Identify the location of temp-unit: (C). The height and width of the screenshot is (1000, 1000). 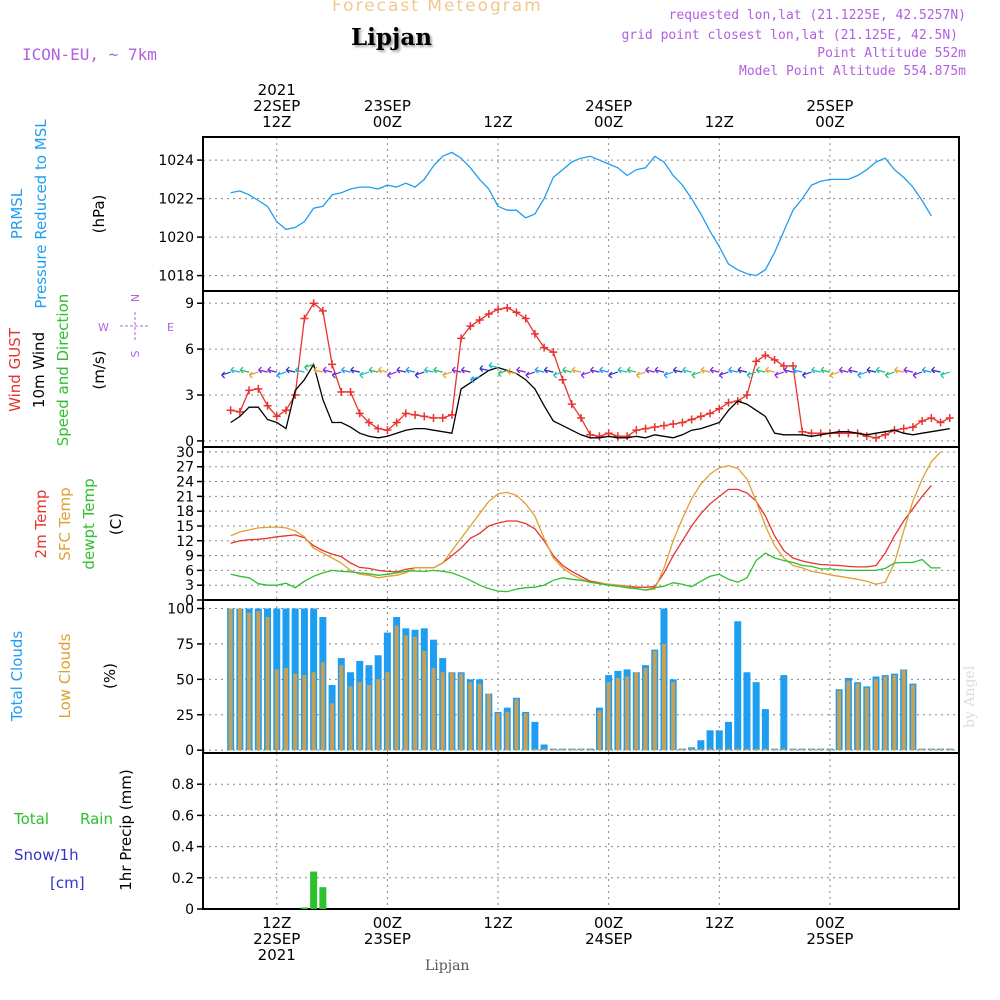
(116, 524).